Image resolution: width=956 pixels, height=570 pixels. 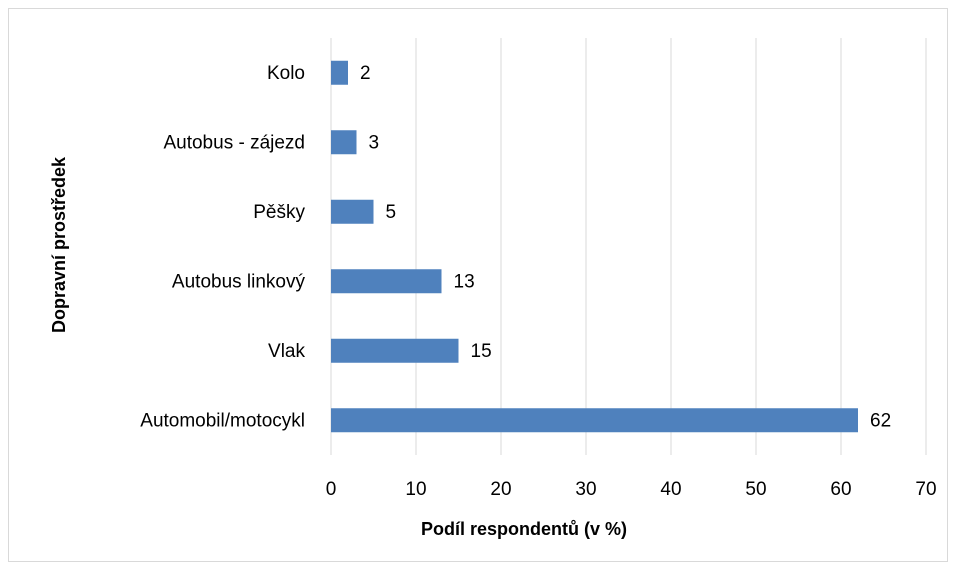 What do you see at coordinates (374, 142) in the screenshot?
I see `data-label: 3` at bounding box center [374, 142].